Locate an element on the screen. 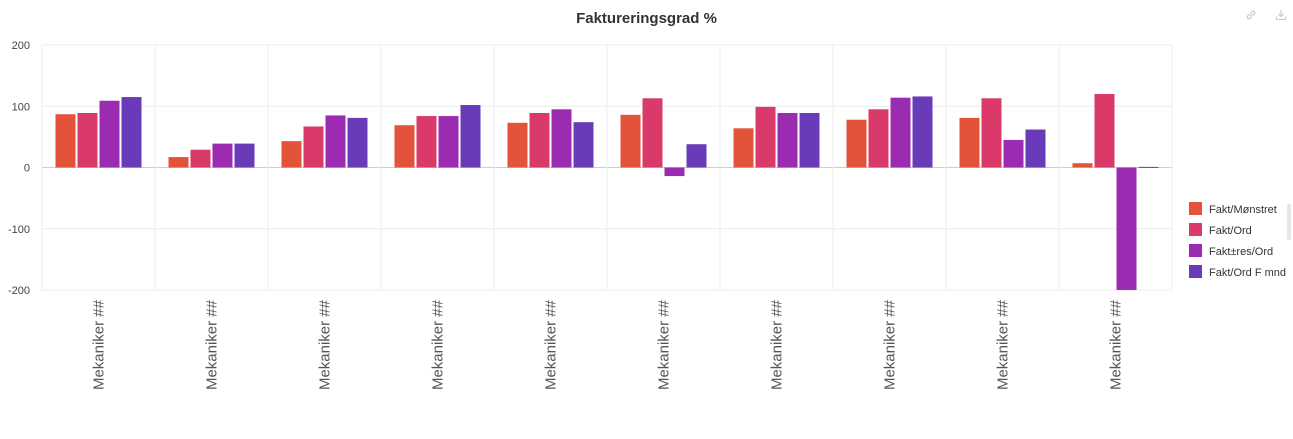 Image resolution: width=1293 pixels, height=439 pixels. y-tick-label: 0 is located at coordinates (27, 169).